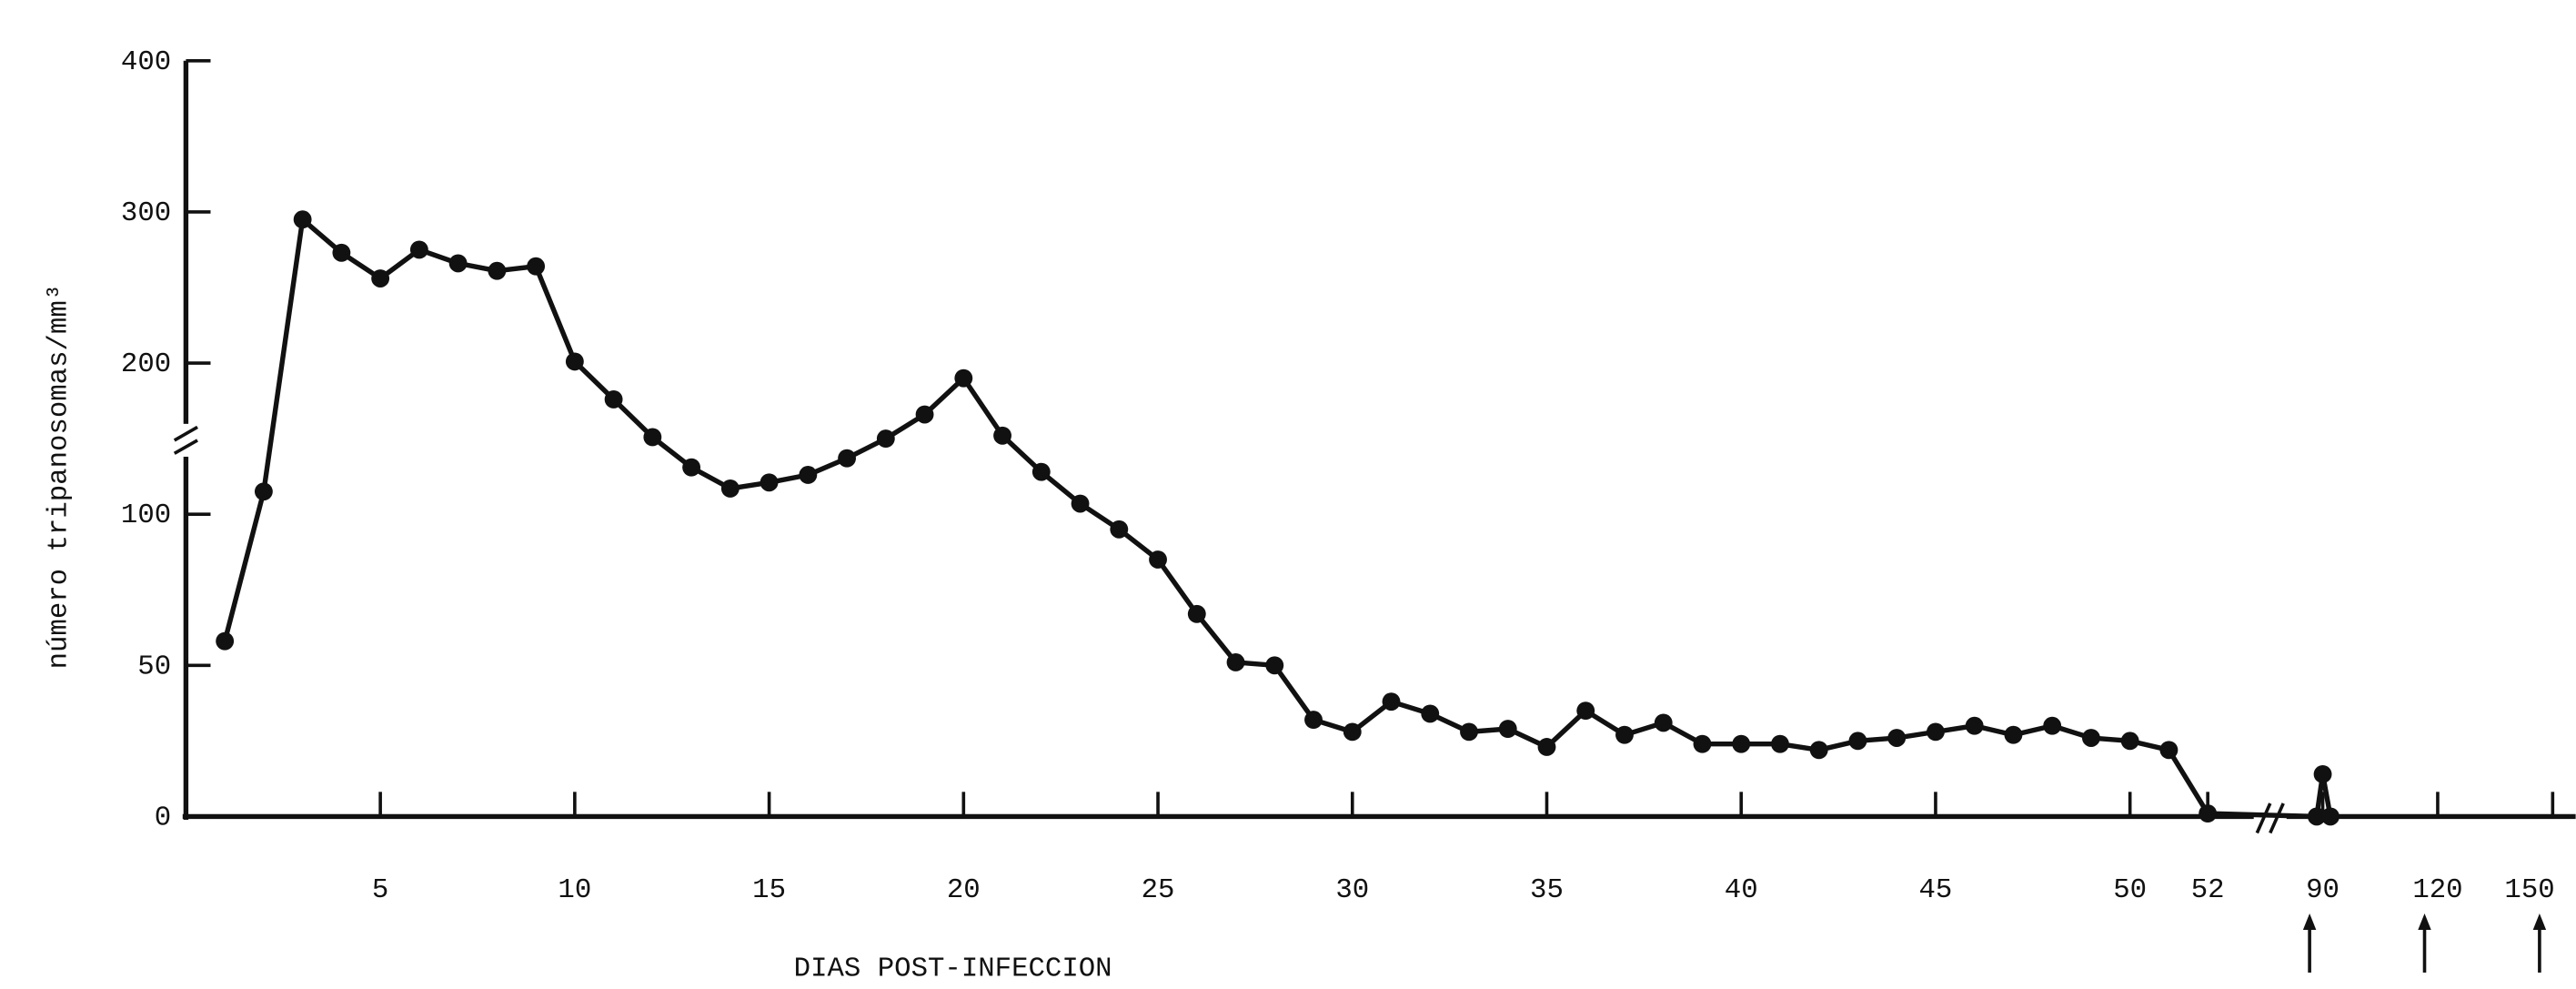 This screenshot has width=2576, height=989. Describe the element at coordinates (59, 477) in the screenshot. I see `y-axis-label: número tripanosomas/mm³` at that location.